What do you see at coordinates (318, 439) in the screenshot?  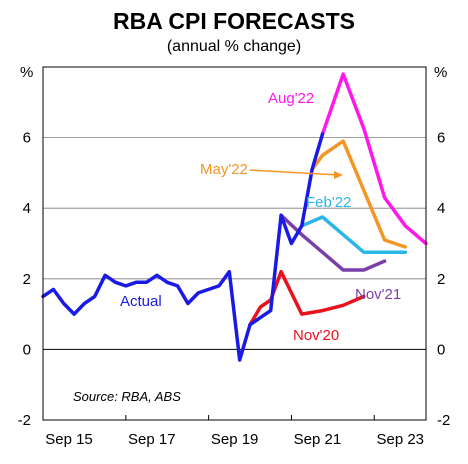 I see `x-tick-label: Sep 21` at bounding box center [318, 439].